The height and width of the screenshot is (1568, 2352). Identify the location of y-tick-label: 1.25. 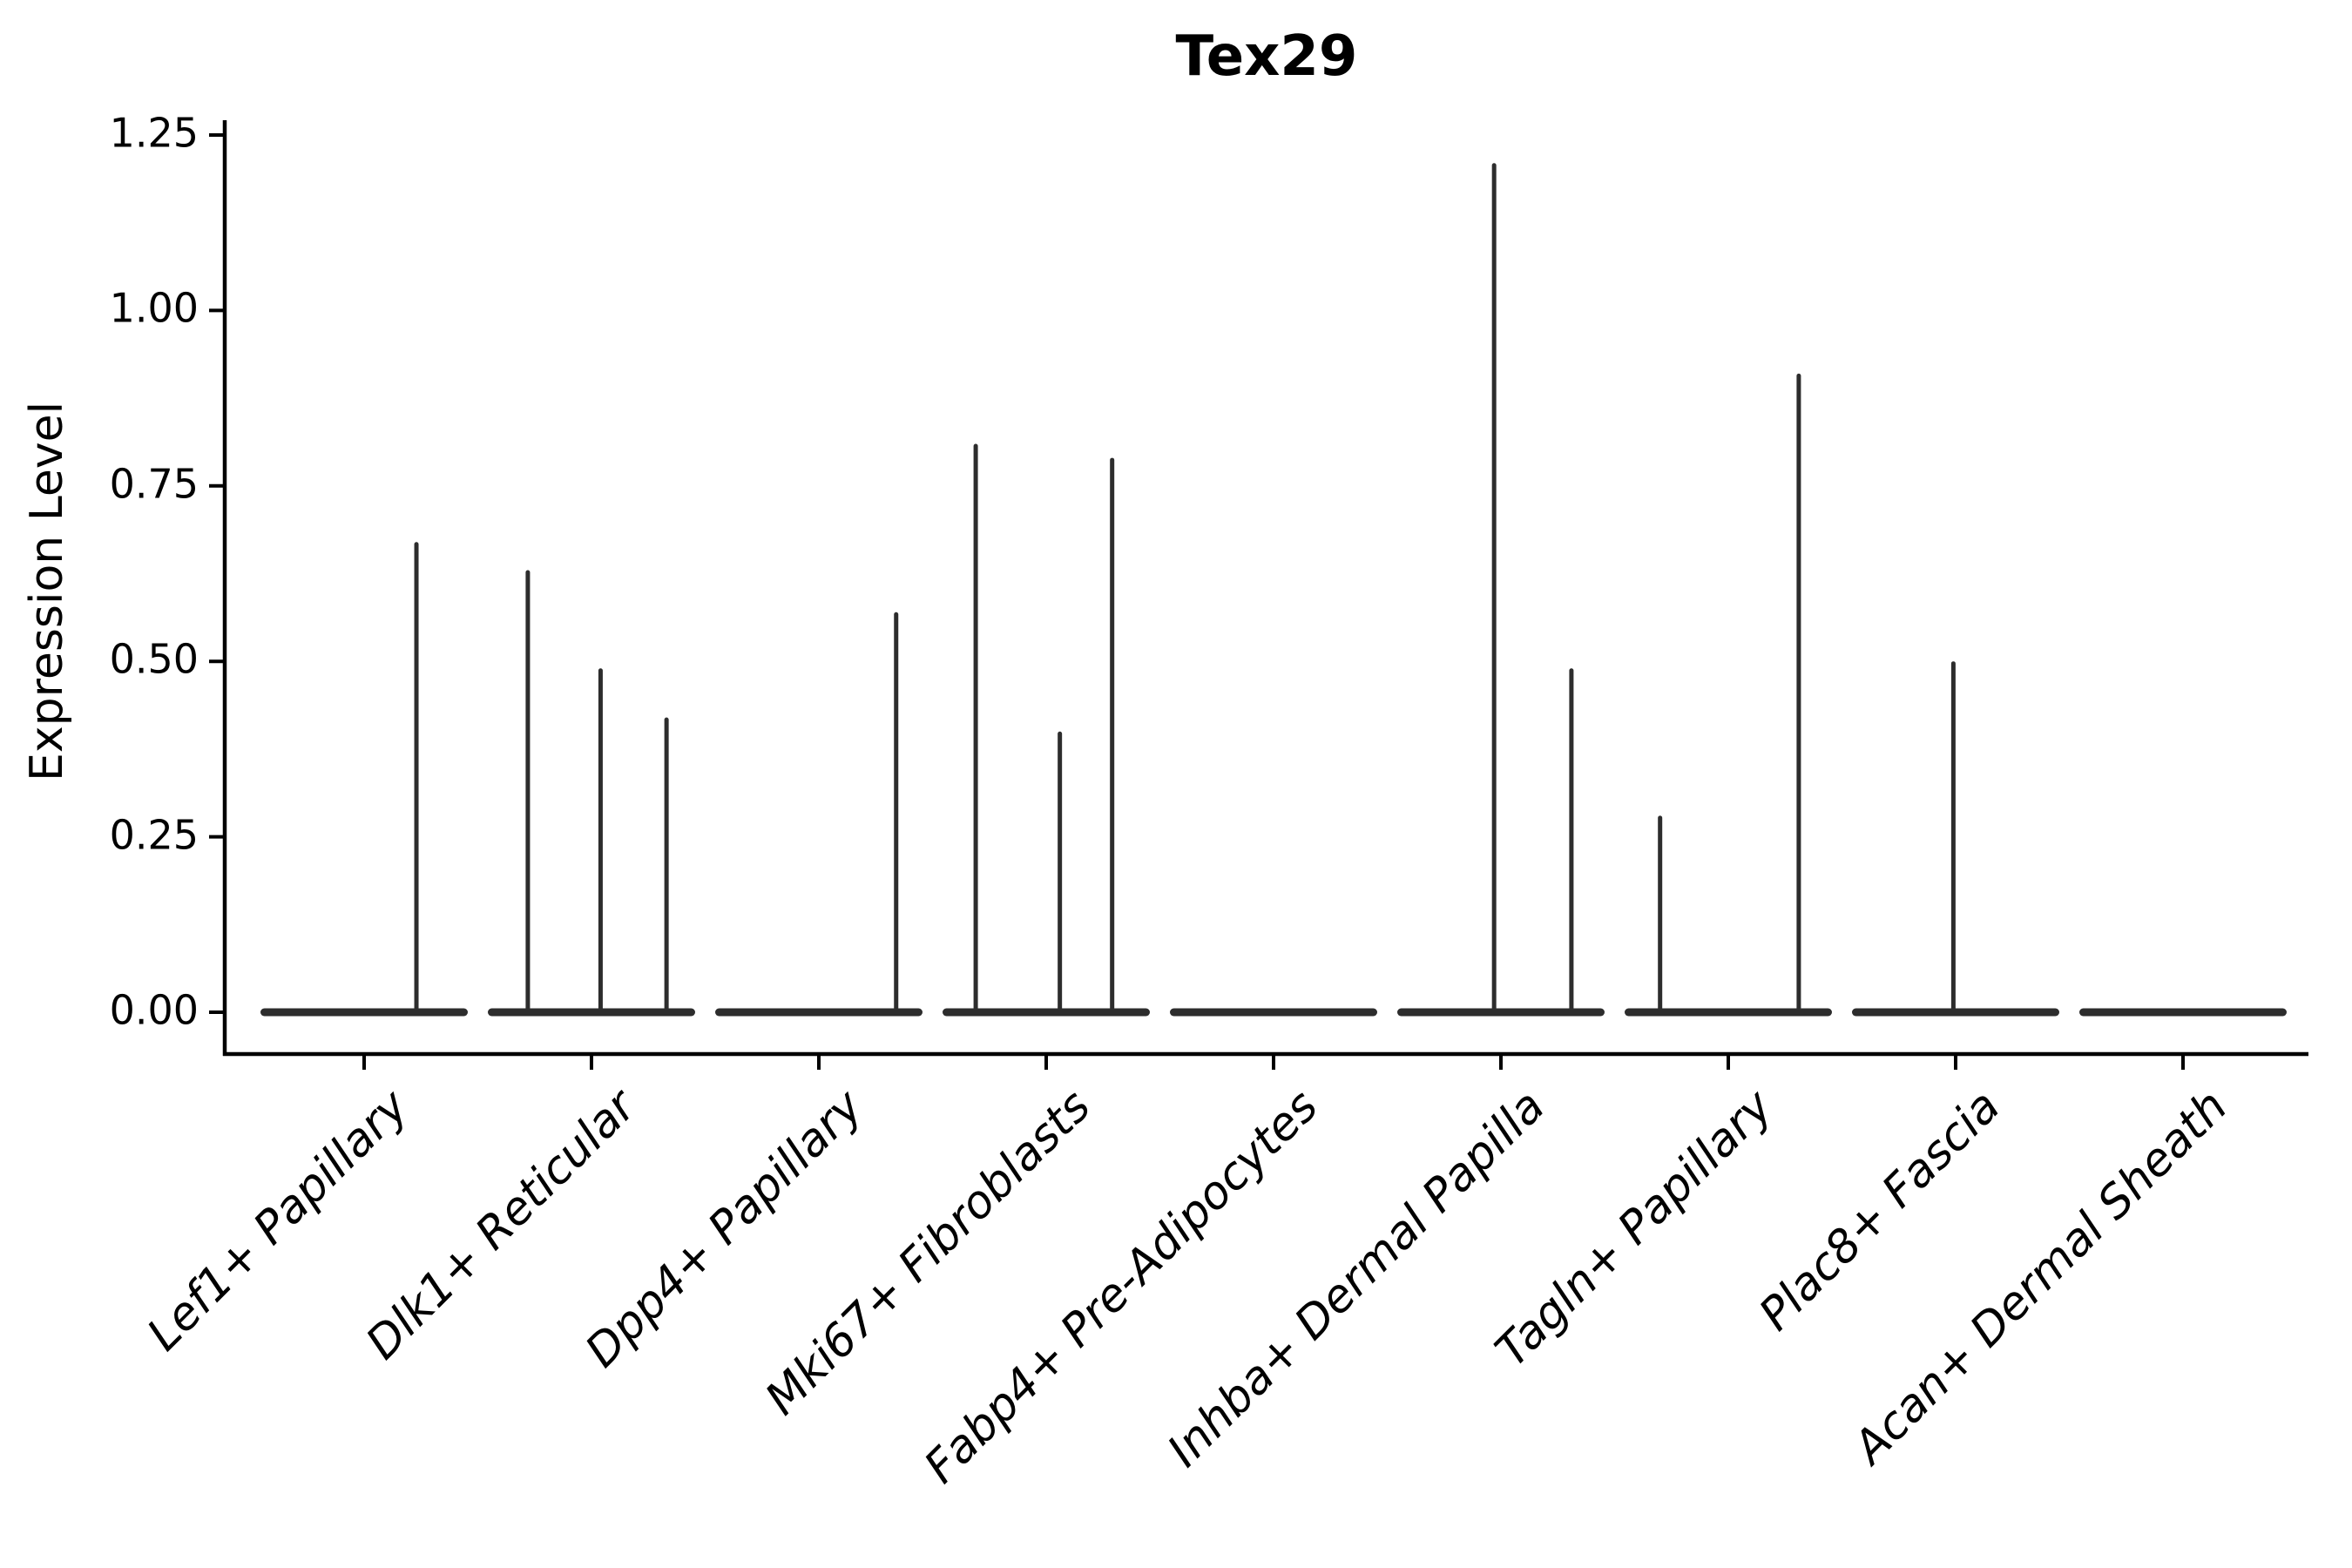
(154, 133).